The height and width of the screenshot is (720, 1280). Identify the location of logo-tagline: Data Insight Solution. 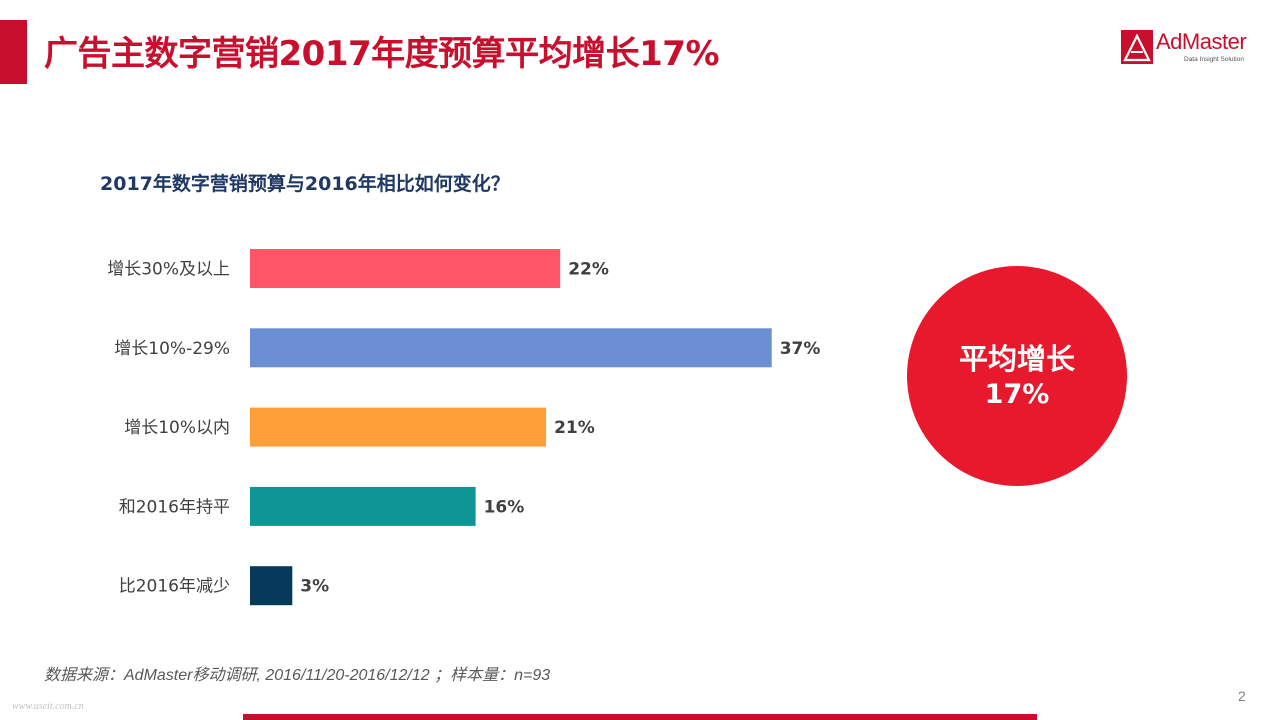
(1214, 59).